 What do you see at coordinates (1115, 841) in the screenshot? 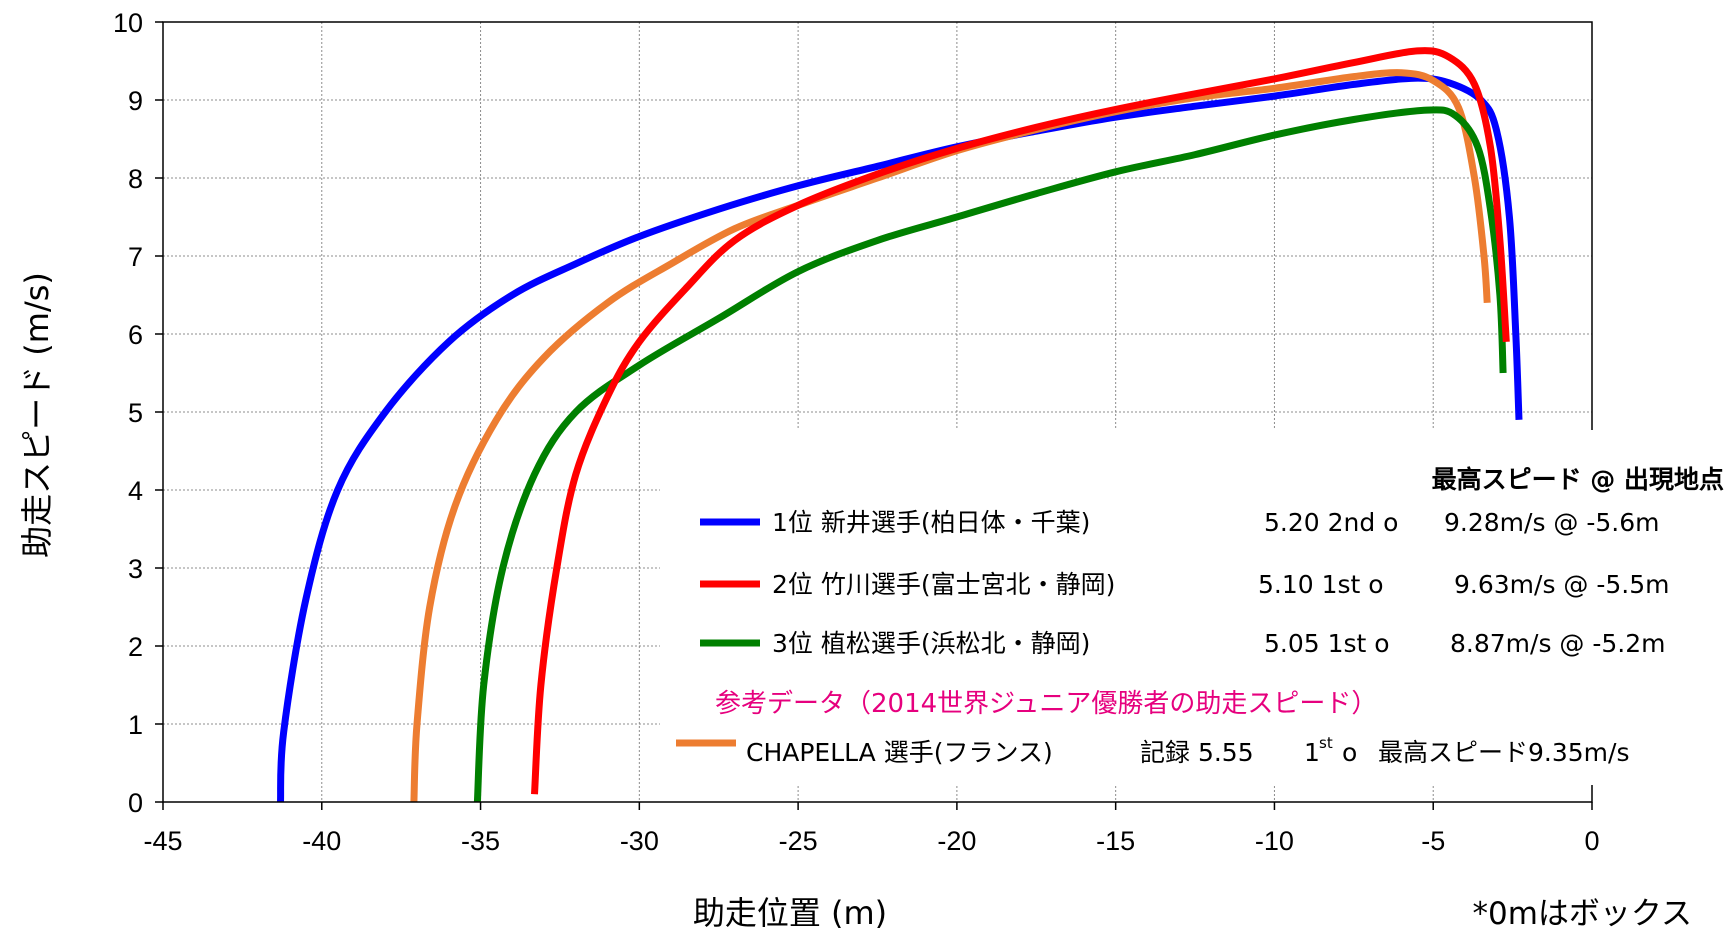
I see `x-tick-label-6: -15` at bounding box center [1115, 841].